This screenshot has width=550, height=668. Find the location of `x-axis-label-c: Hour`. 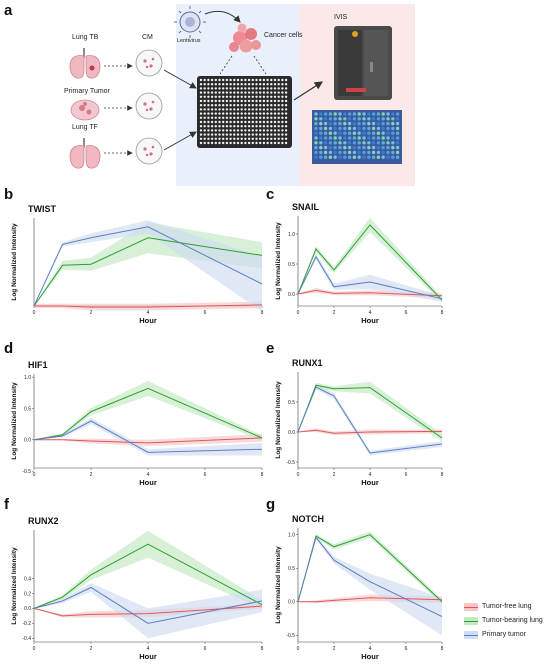

x-axis-label-c: Hour is located at coordinates (370, 320).